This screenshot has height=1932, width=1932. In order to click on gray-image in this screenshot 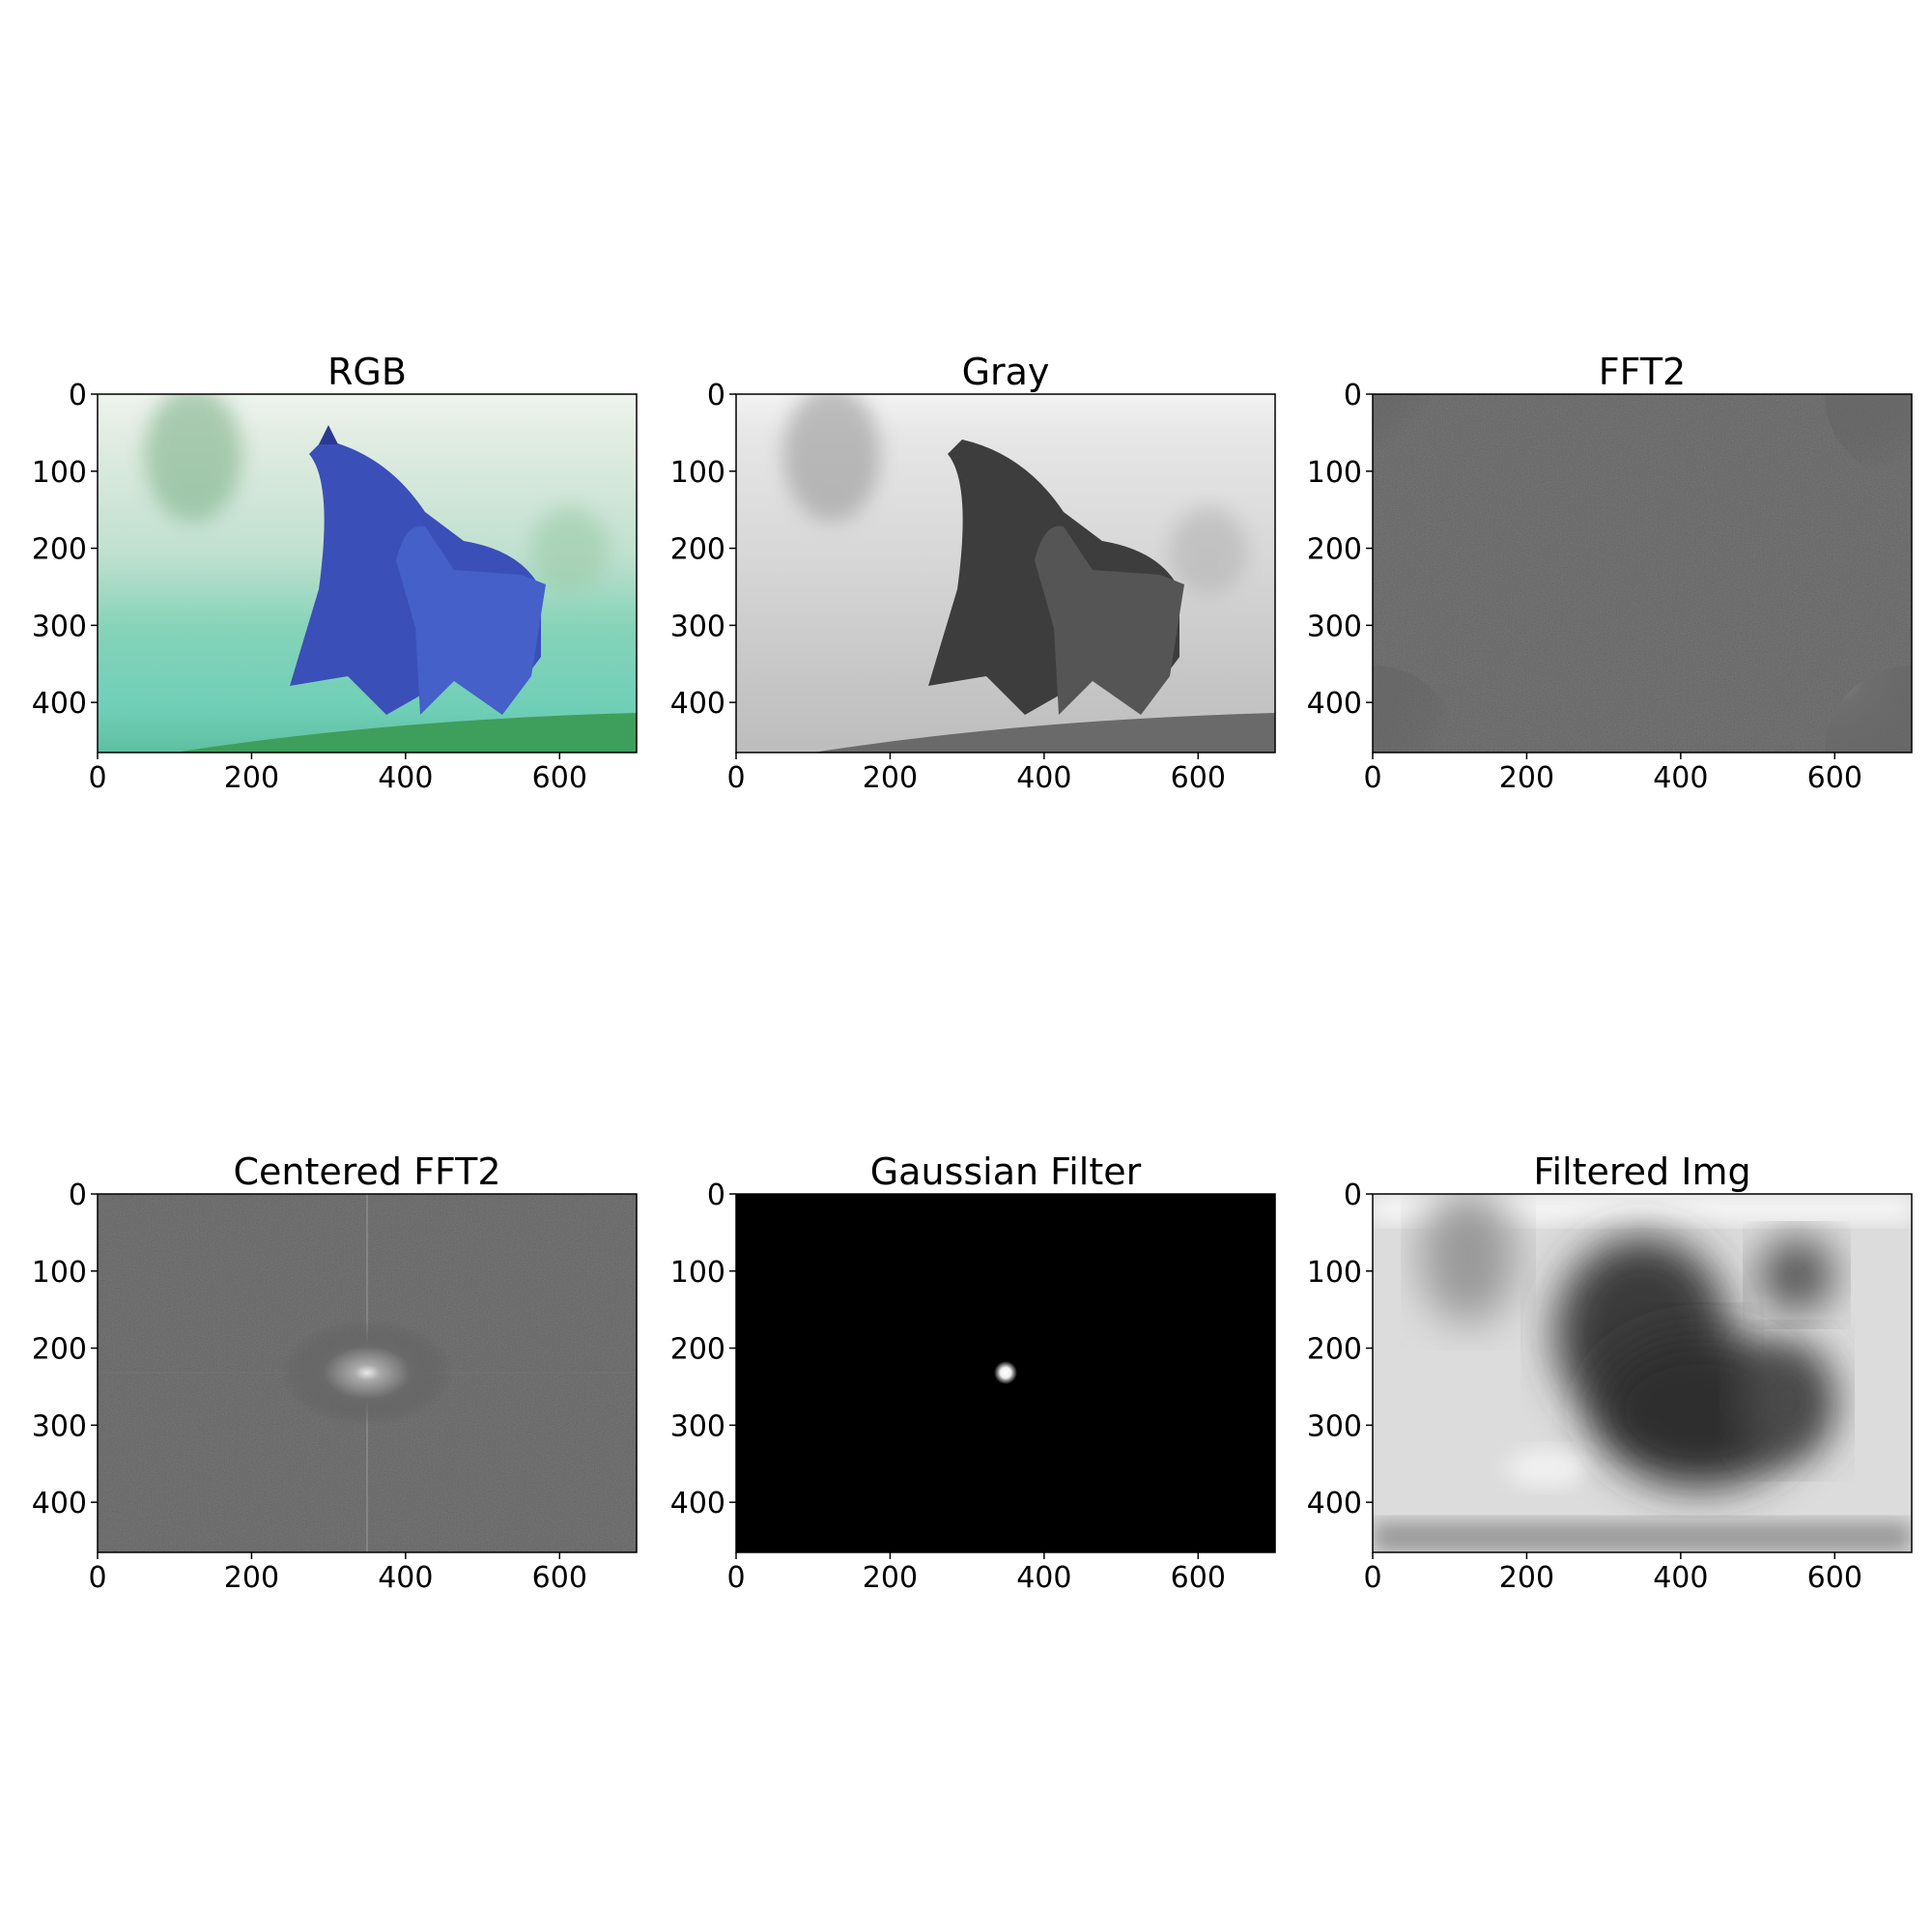, I will do `click(1005, 573)`.